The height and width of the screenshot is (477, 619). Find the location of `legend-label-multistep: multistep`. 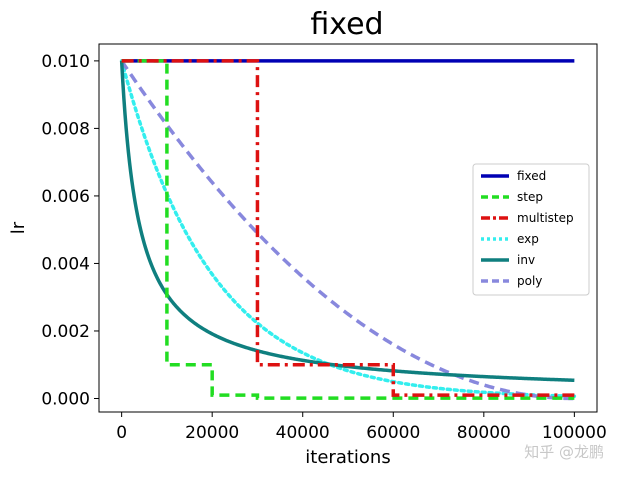

legend-label-multistep: multistep is located at coordinates (545, 218).